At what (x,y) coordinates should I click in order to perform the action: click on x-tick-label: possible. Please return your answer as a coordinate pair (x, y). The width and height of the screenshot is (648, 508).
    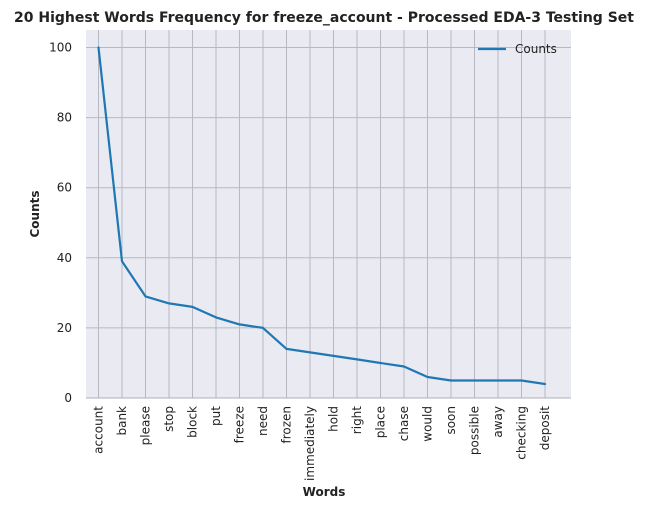
    Looking at the image, I should click on (475, 430).